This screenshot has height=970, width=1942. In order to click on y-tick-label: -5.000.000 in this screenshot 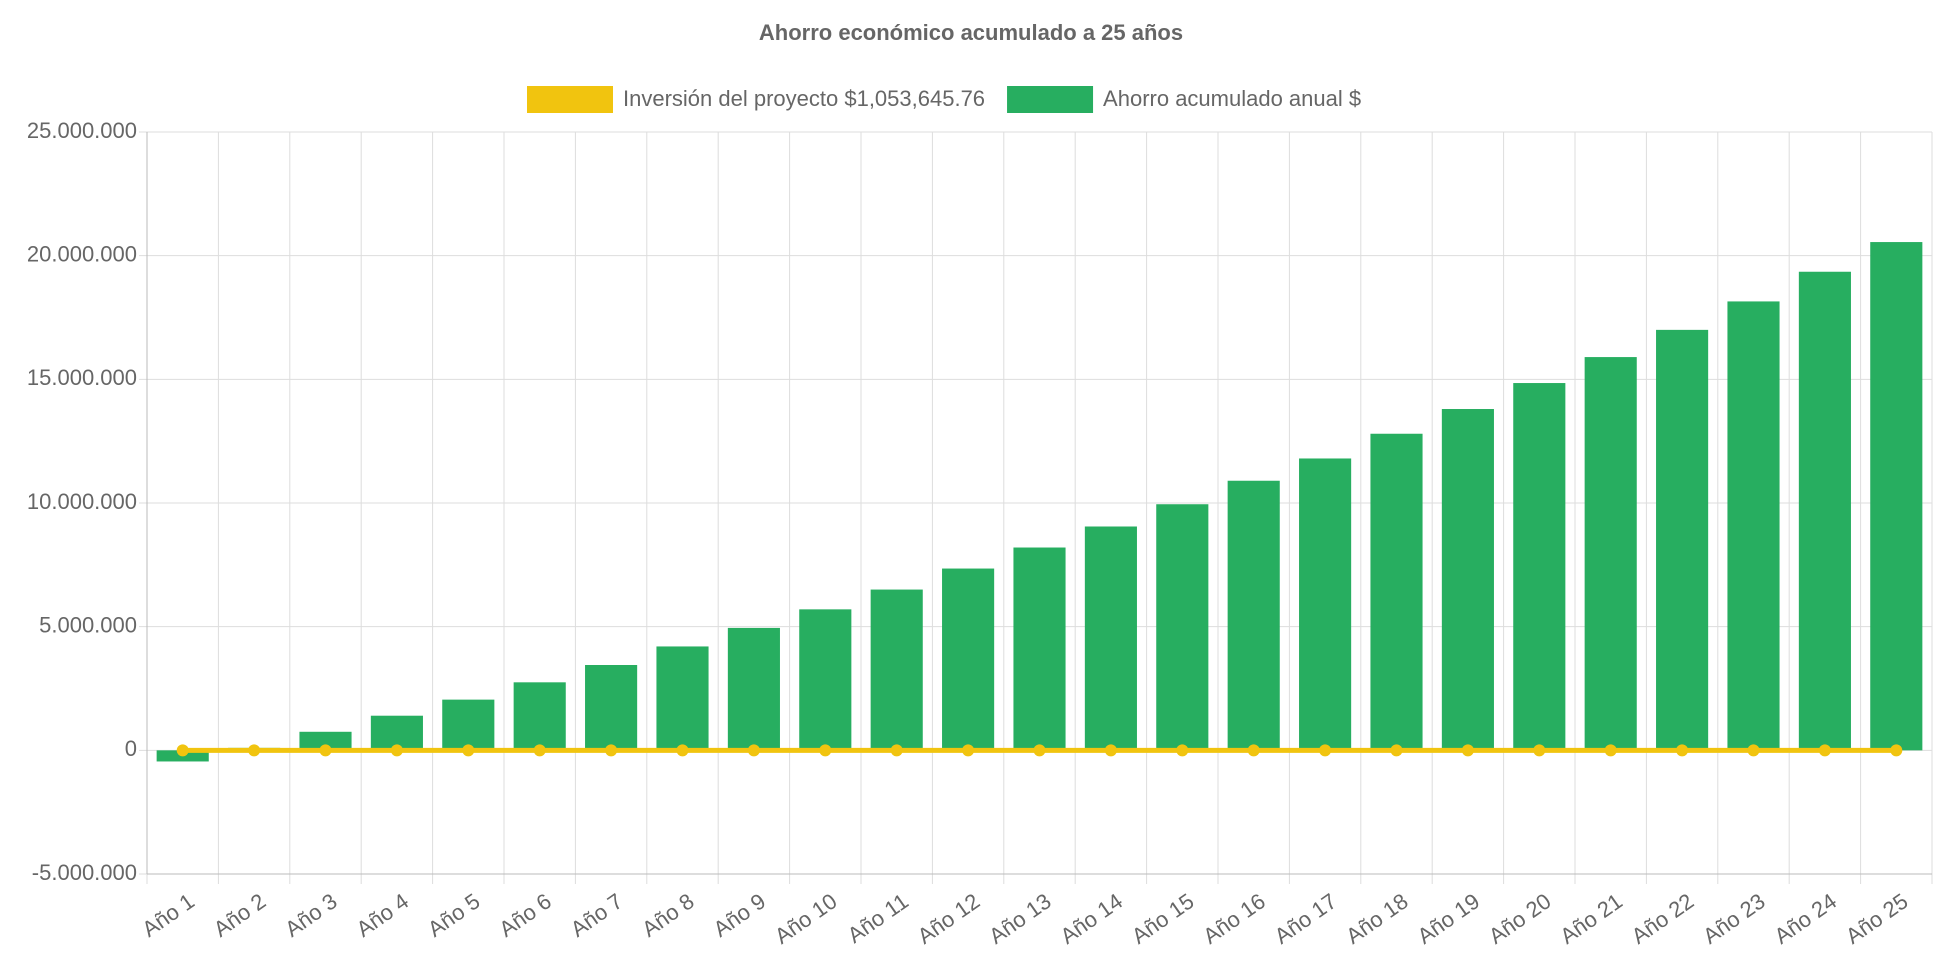, I will do `click(84, 872)`.